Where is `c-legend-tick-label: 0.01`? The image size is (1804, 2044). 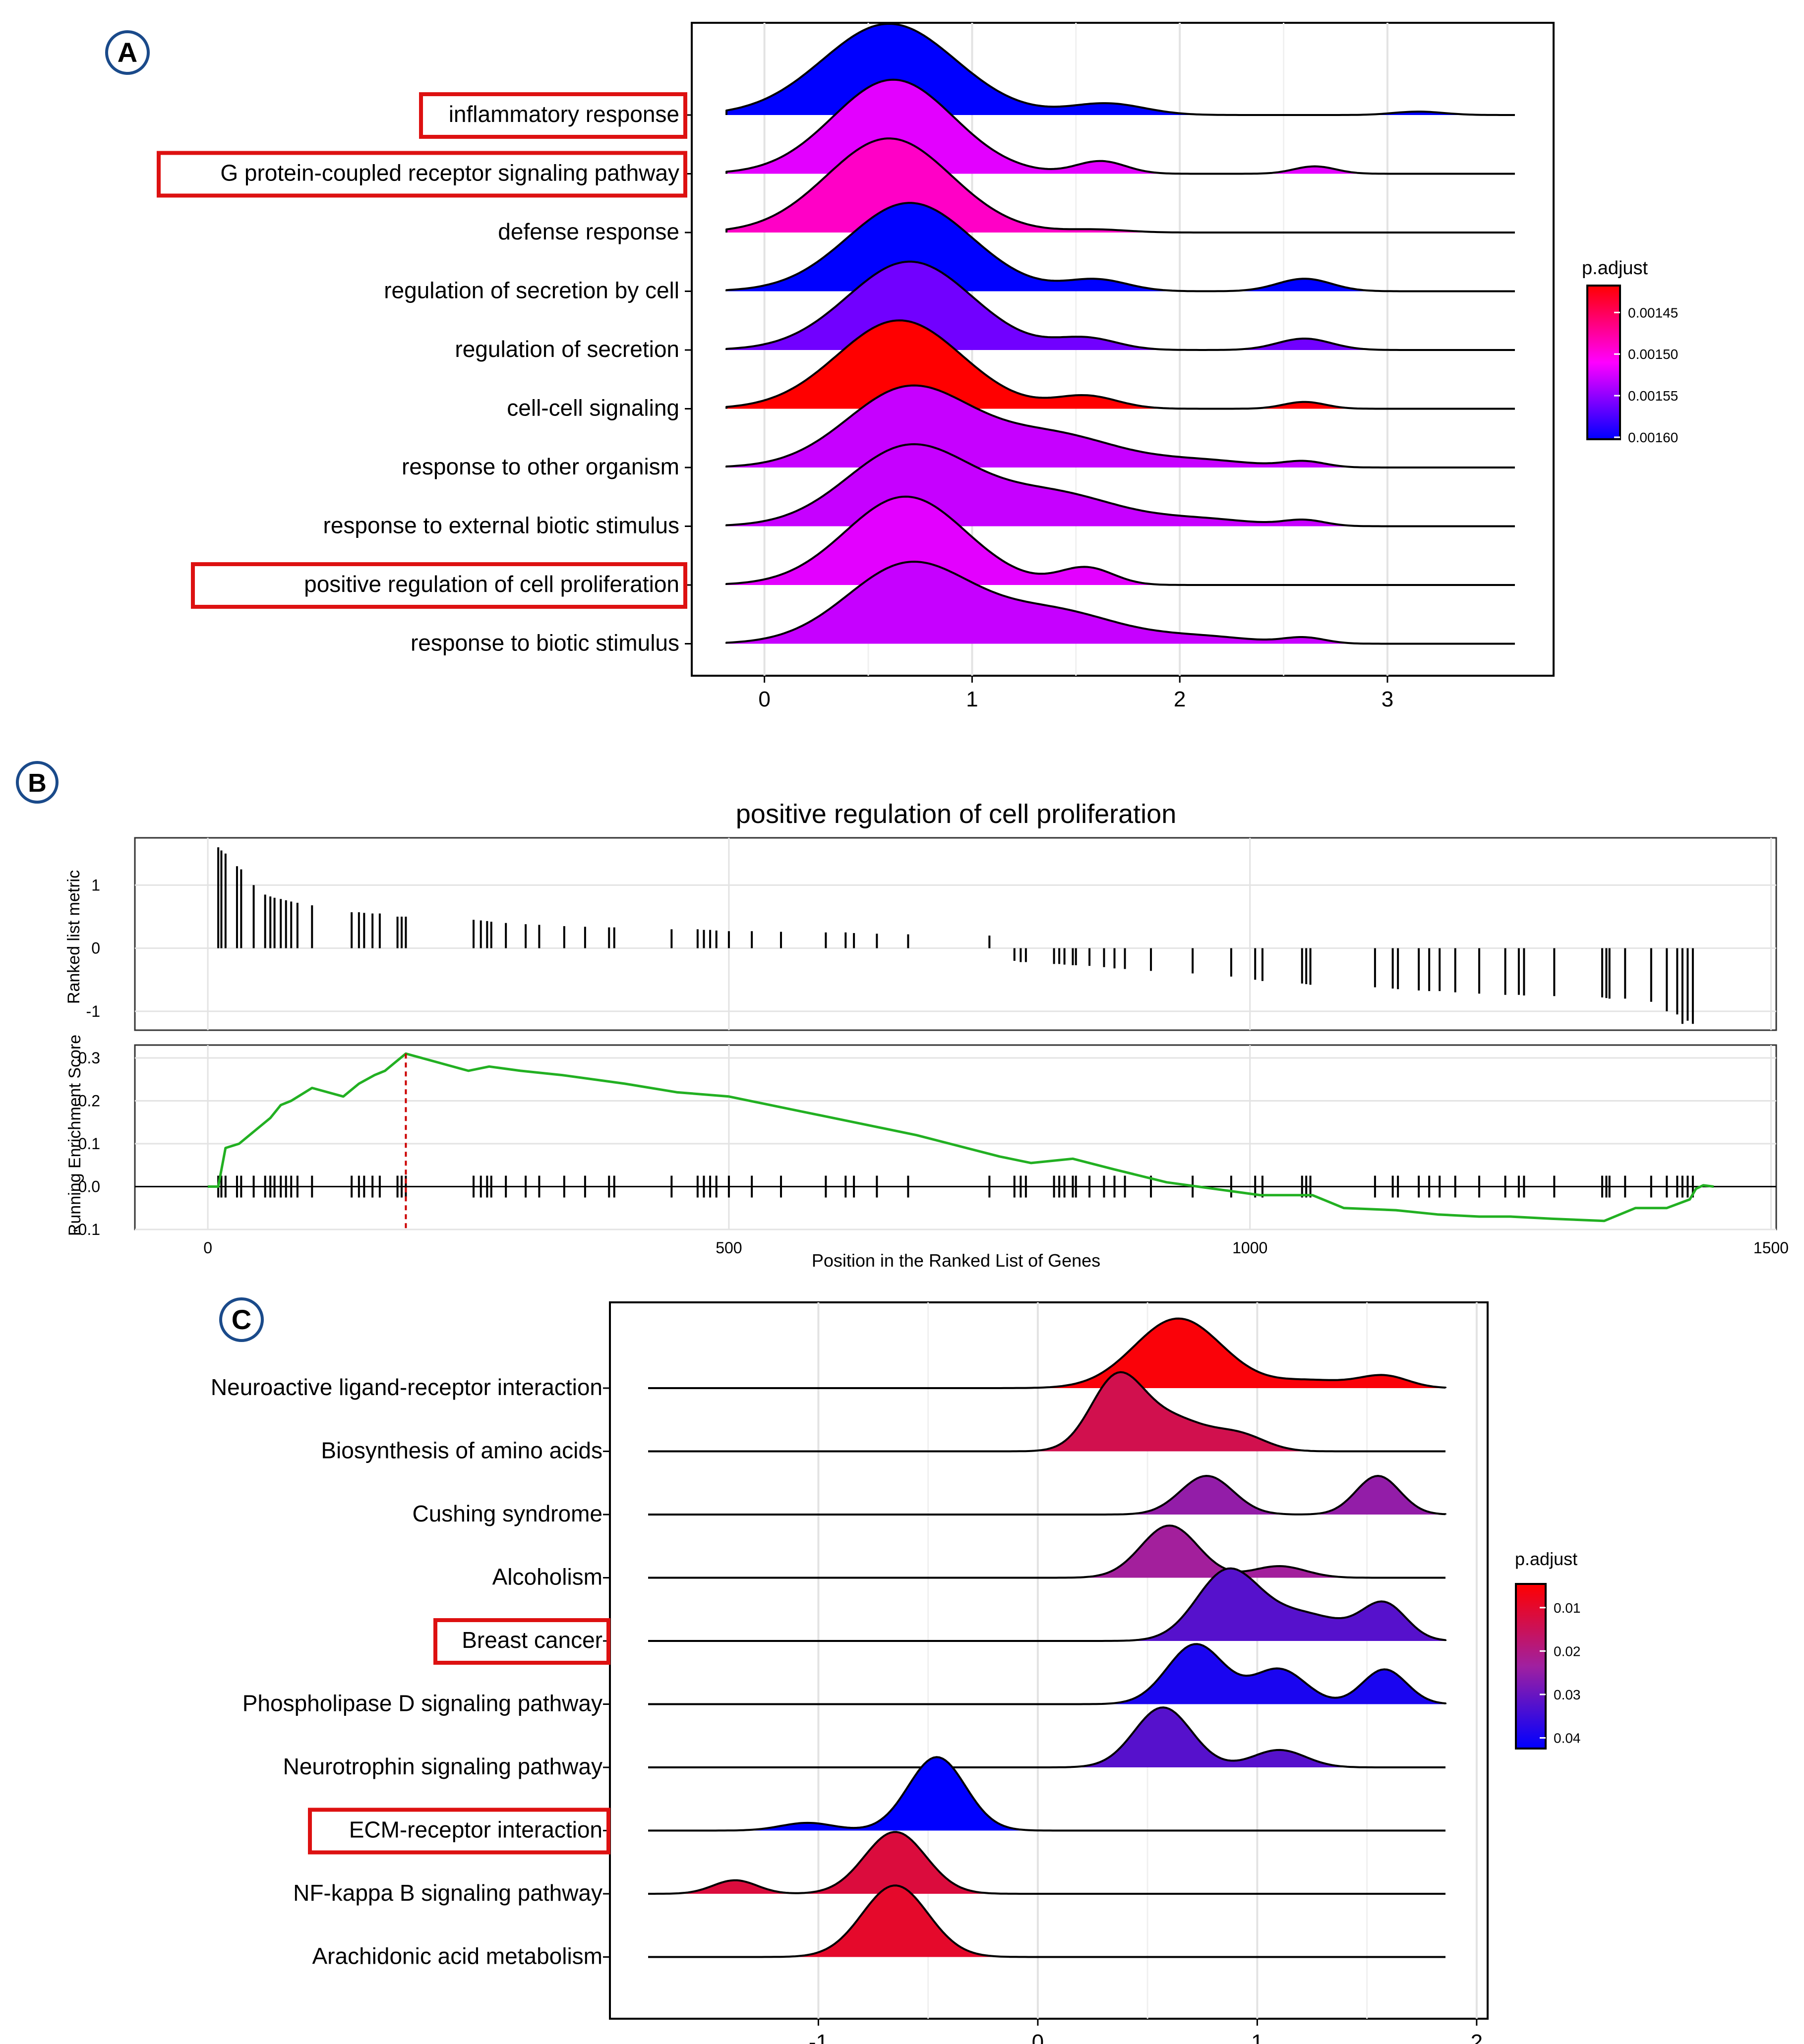
c-legend-tick-label: 0.01 is located at coordinates (1567, 1608).